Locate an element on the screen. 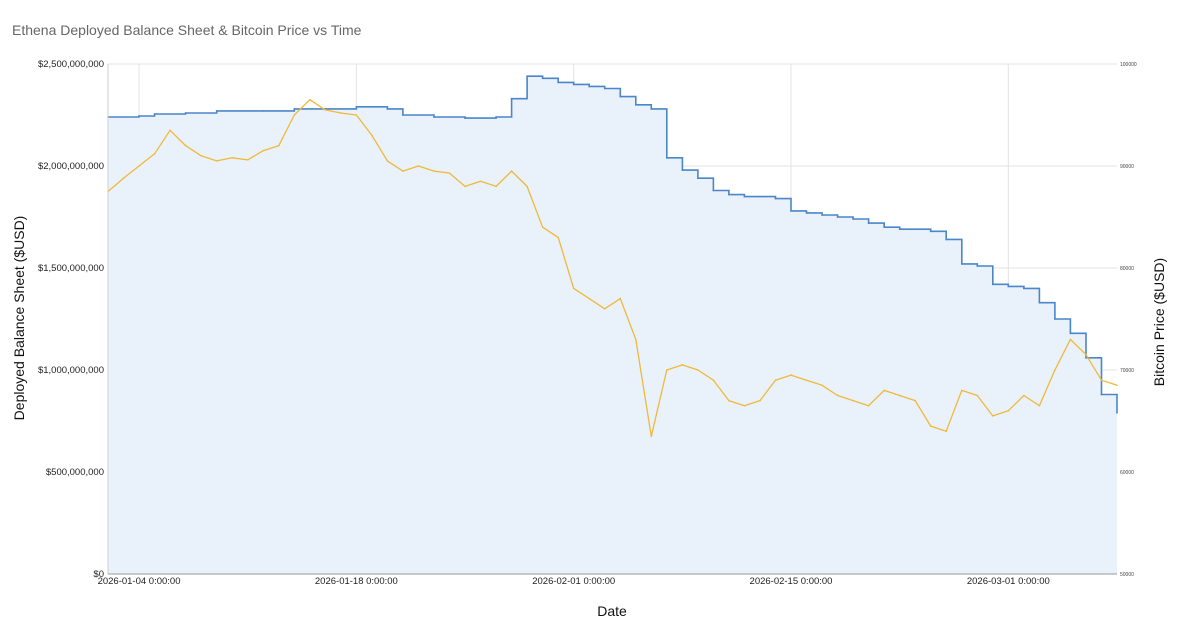 The width and height of the screenshot is (1200, 629). x-tick-label: 2026-03-01 0:00:00 is located at coordinates (1008, 581).